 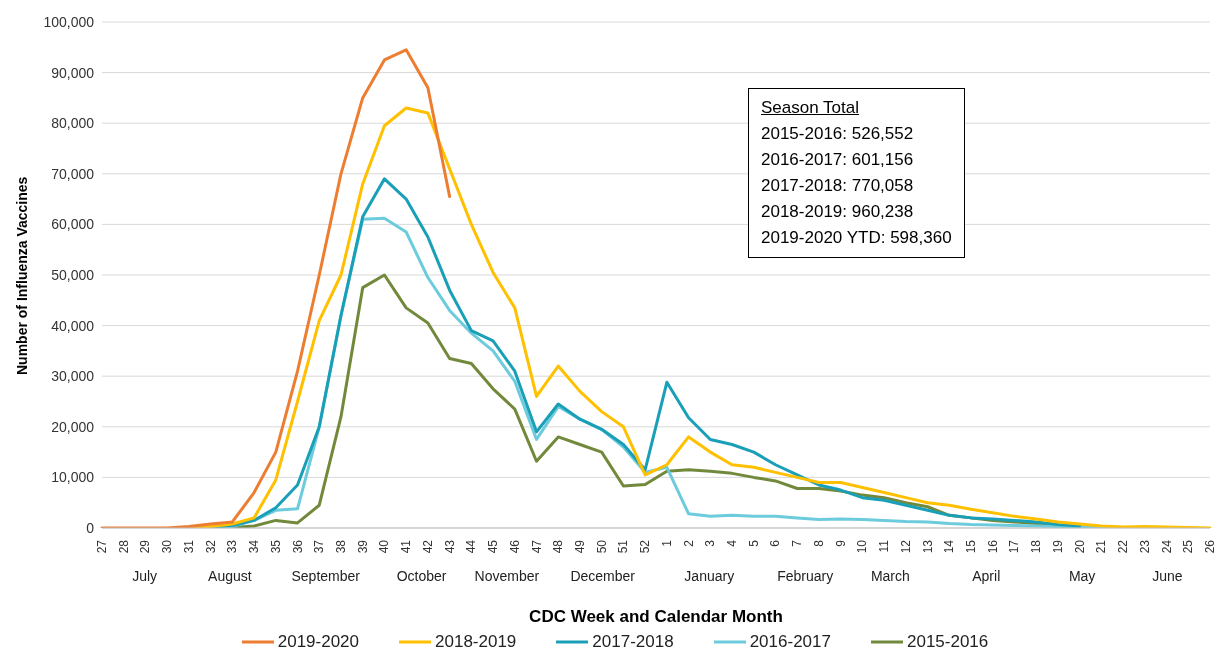 I want to click on x-tick-label: 40, so click(x=384, y=546).